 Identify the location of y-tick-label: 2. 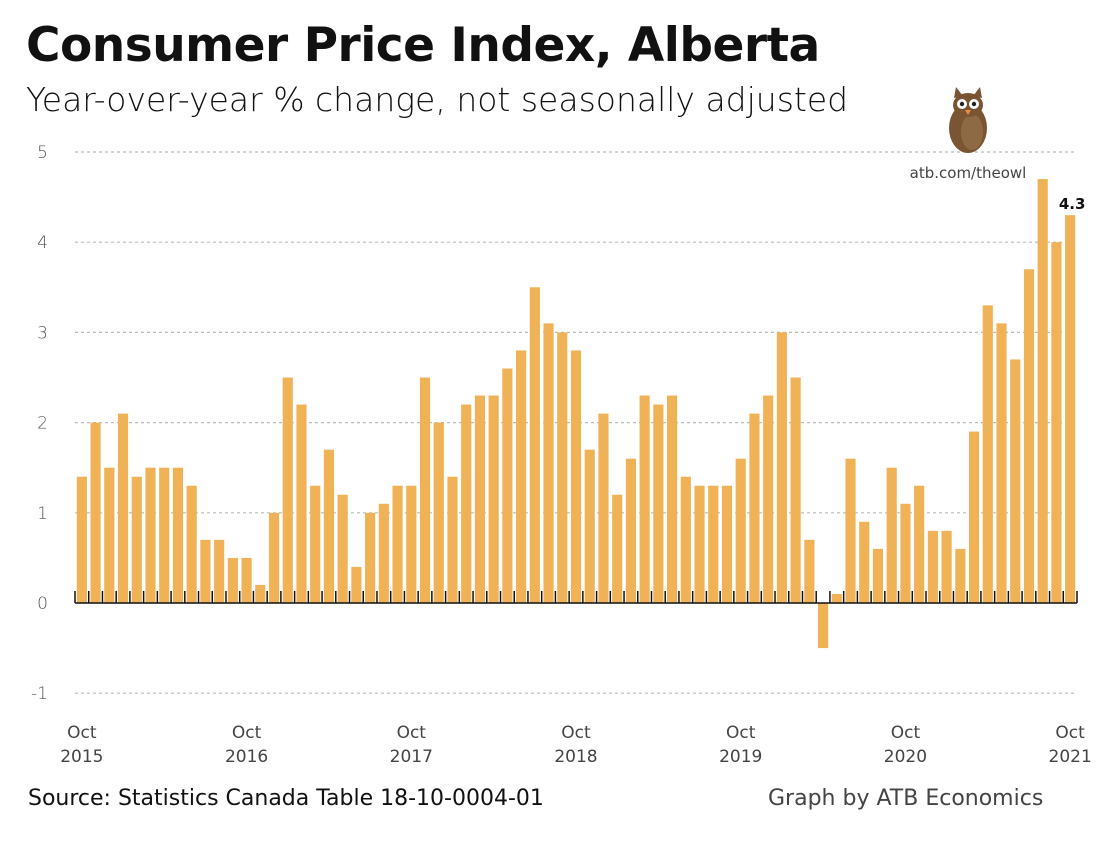
(42, 424).